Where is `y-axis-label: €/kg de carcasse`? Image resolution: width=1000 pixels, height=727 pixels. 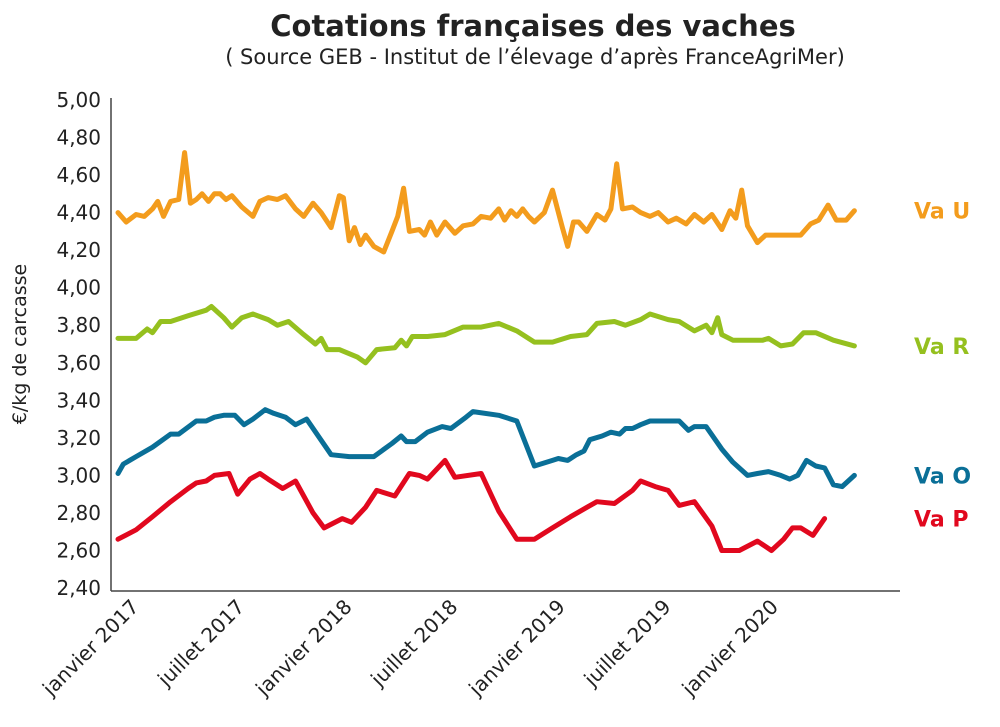
y-axis-label: €/kg de carcasse is located at coordinates (20, 344).